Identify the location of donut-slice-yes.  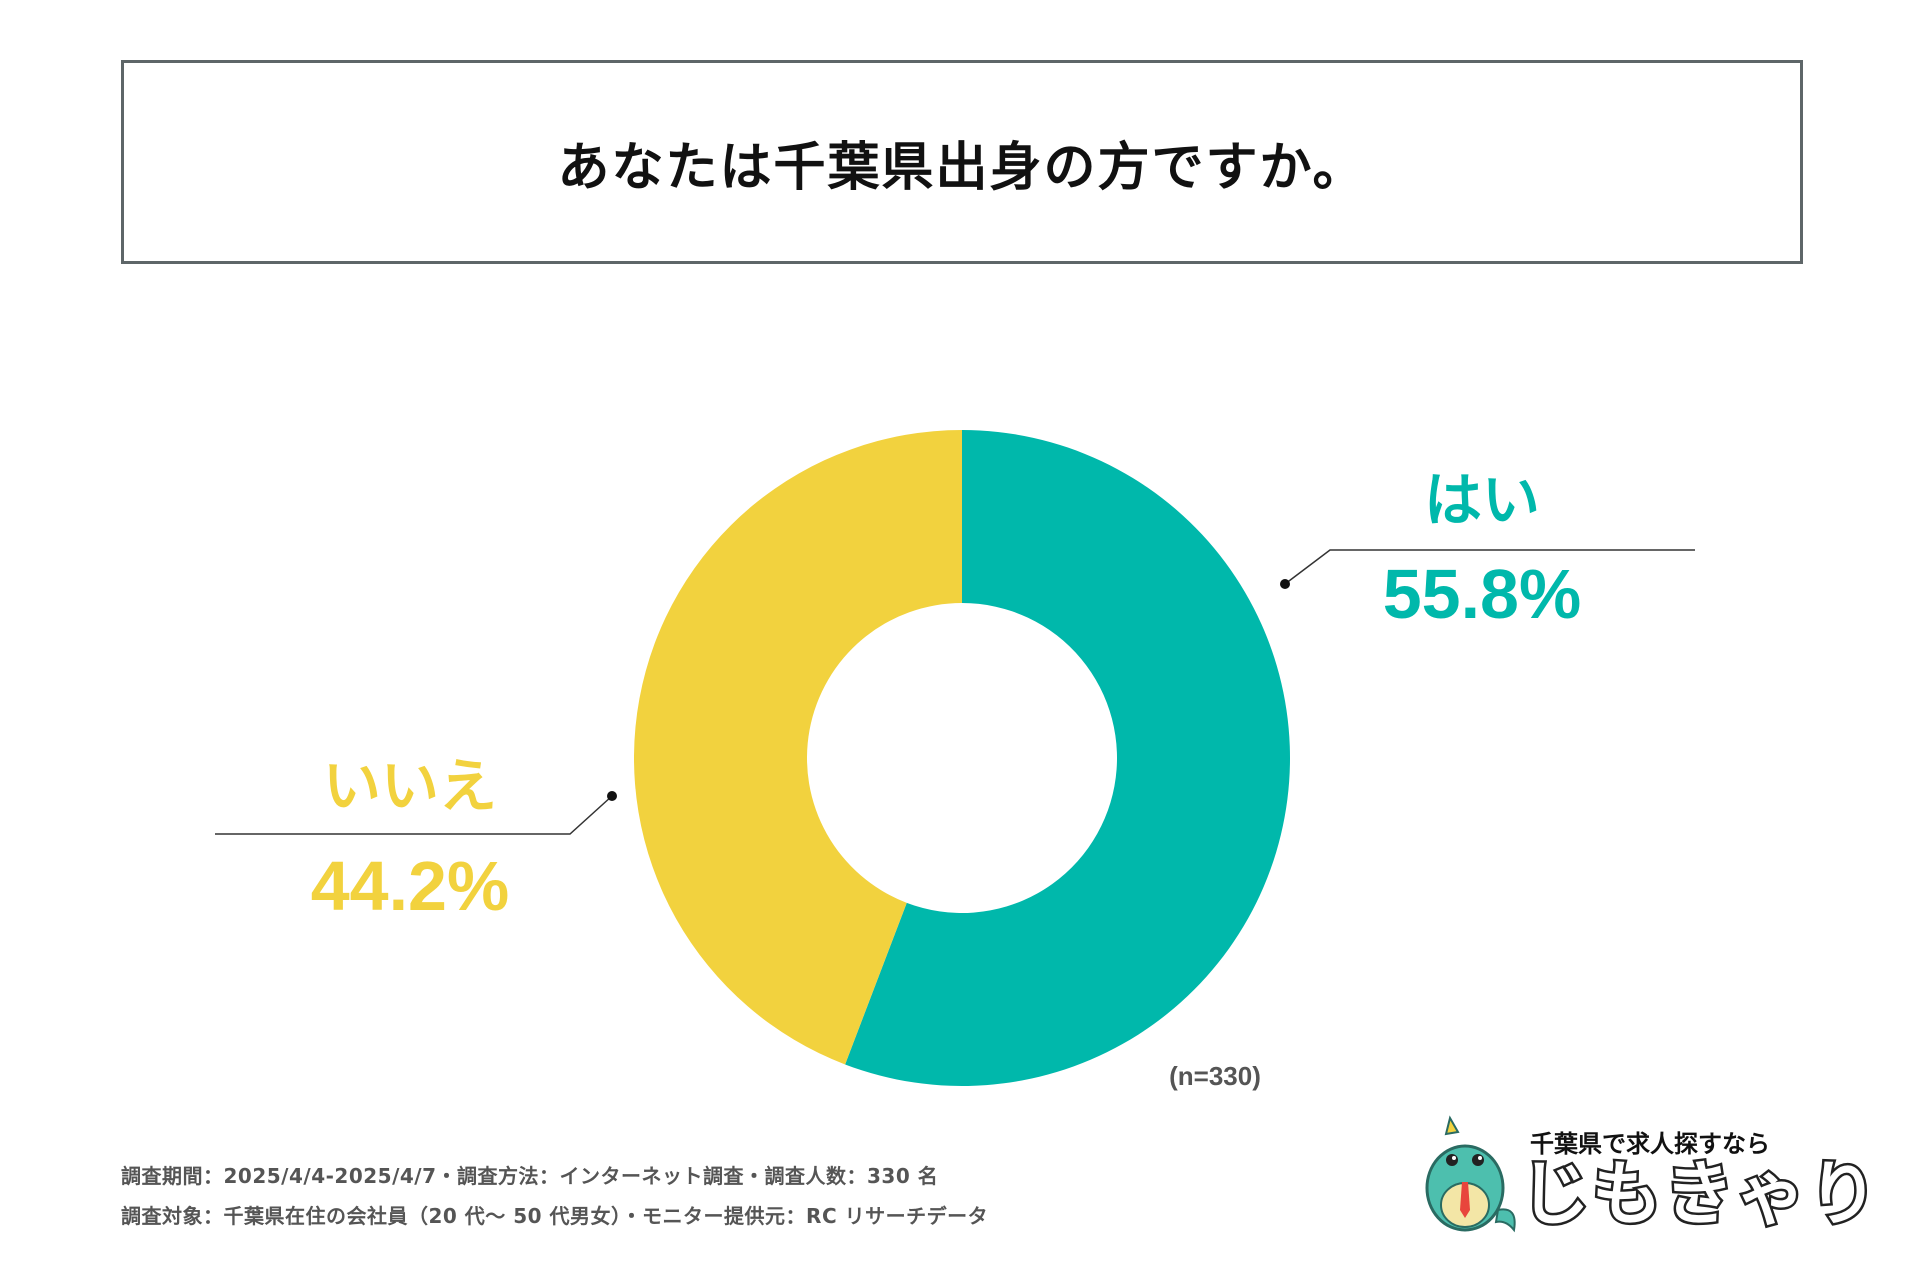
(1068, 758).